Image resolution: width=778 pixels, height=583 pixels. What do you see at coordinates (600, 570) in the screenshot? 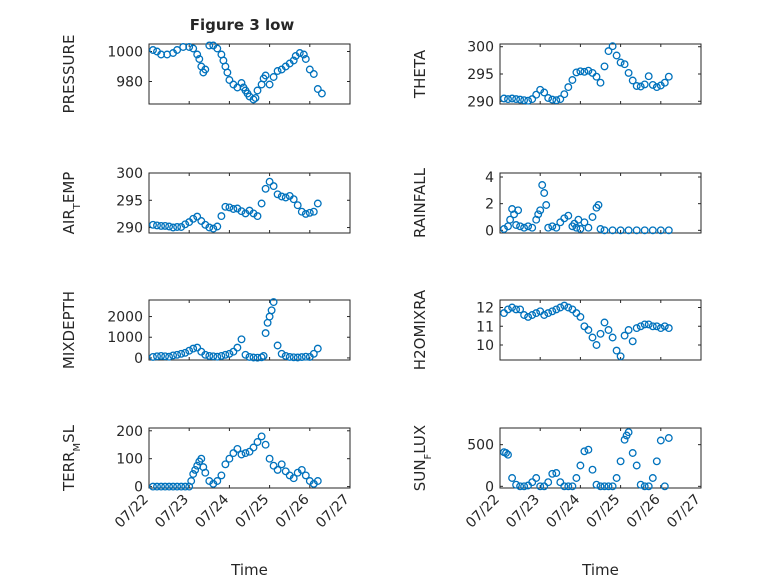
I see `x-axis-label: Time` at bounding box center [600, 570].